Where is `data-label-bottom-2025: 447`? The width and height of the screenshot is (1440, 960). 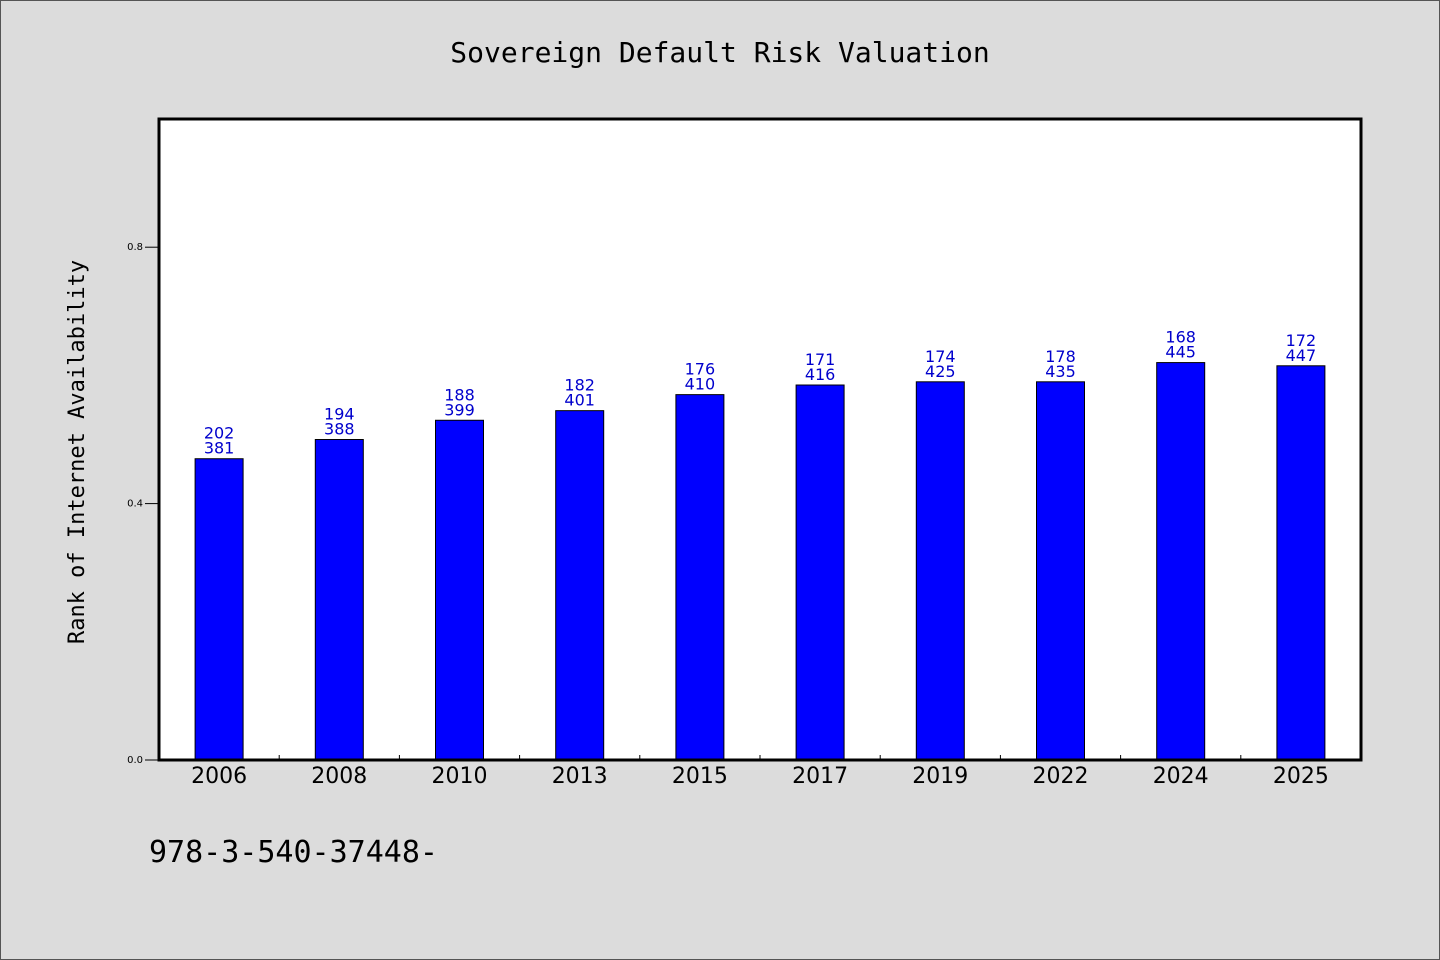 data-label-bottom-2025: 447 is located at coordinates (1301, 355).